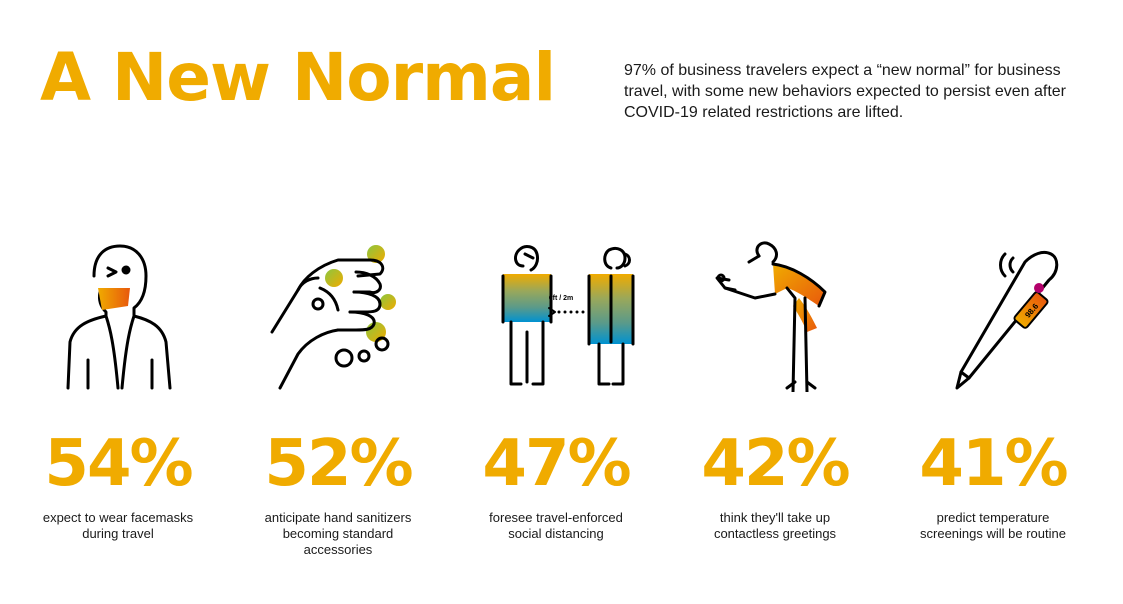  Describe the element at coordinates (556, 464) in the screenshot. I see `stat-value: 47%` at that location.